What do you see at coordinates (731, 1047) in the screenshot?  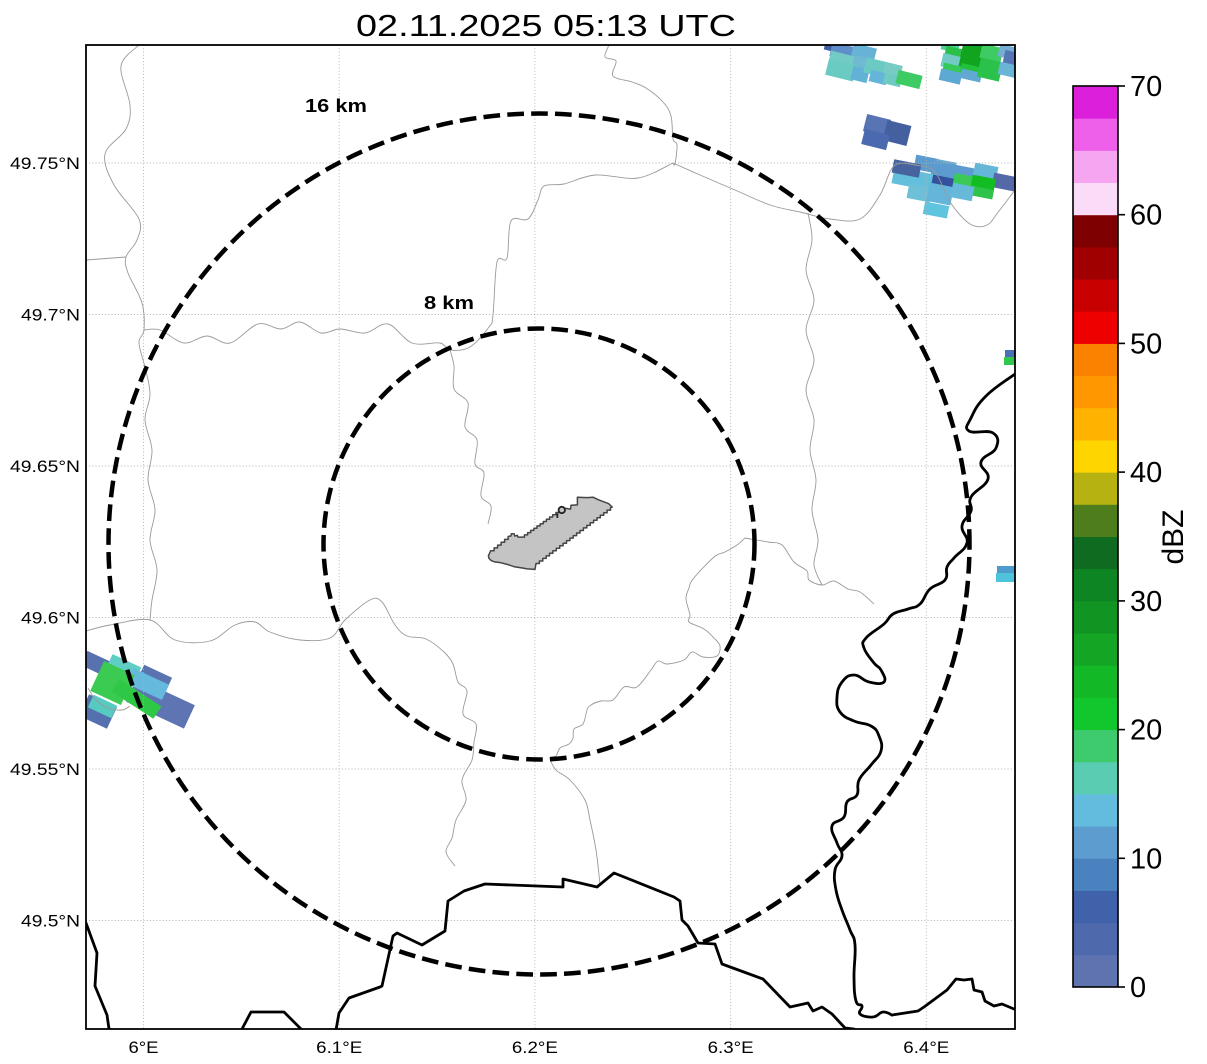 I see `svg-text: 6.3°E` at bounding box center [731, 1047].